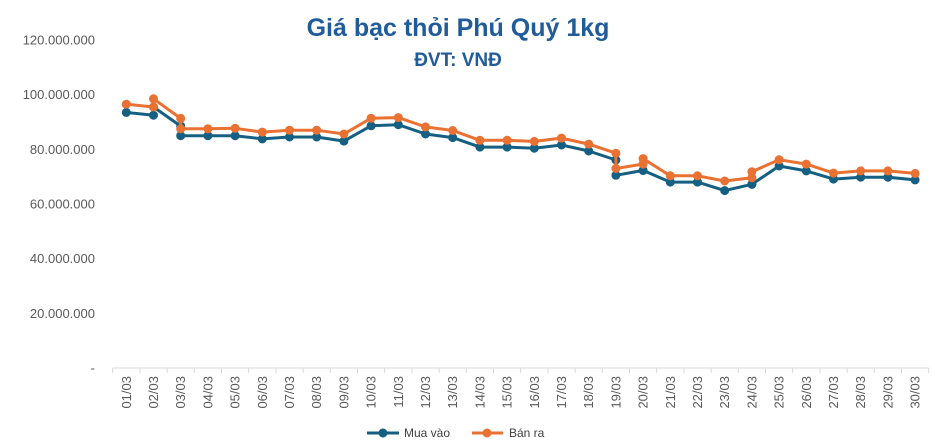 The image size is (935, 447). What do you see at coordinates (508, 433) in the screenshot?
I see `legend-item-ban-ra: Bán ra` at bounding box center [508, 433].